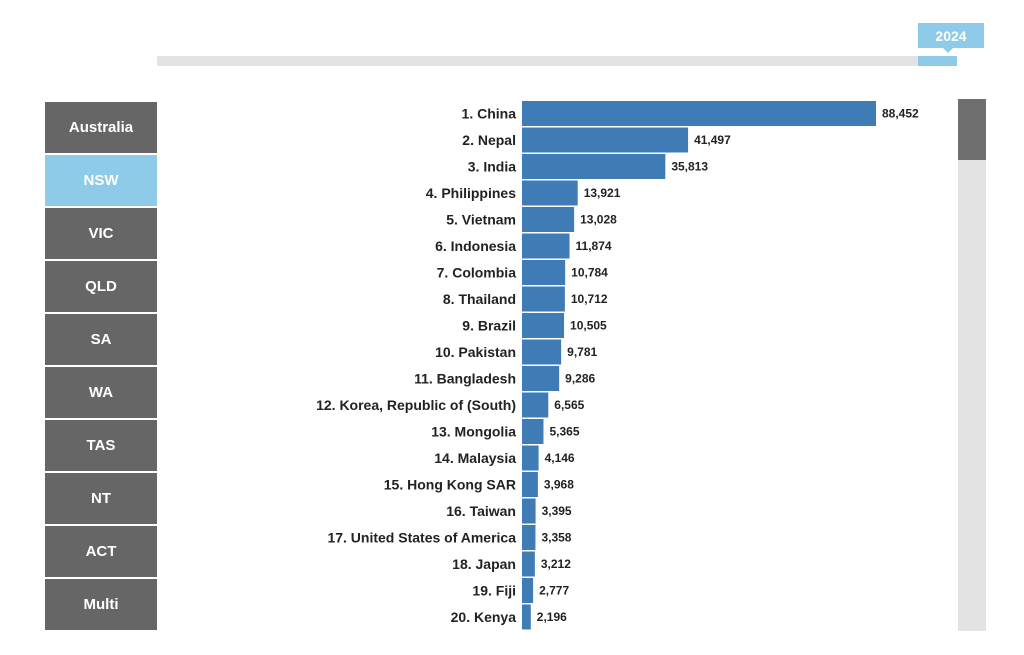  Describe the element at coordinates (582, 352) in the screenshot. I see `value-label: 9,781` at that location.